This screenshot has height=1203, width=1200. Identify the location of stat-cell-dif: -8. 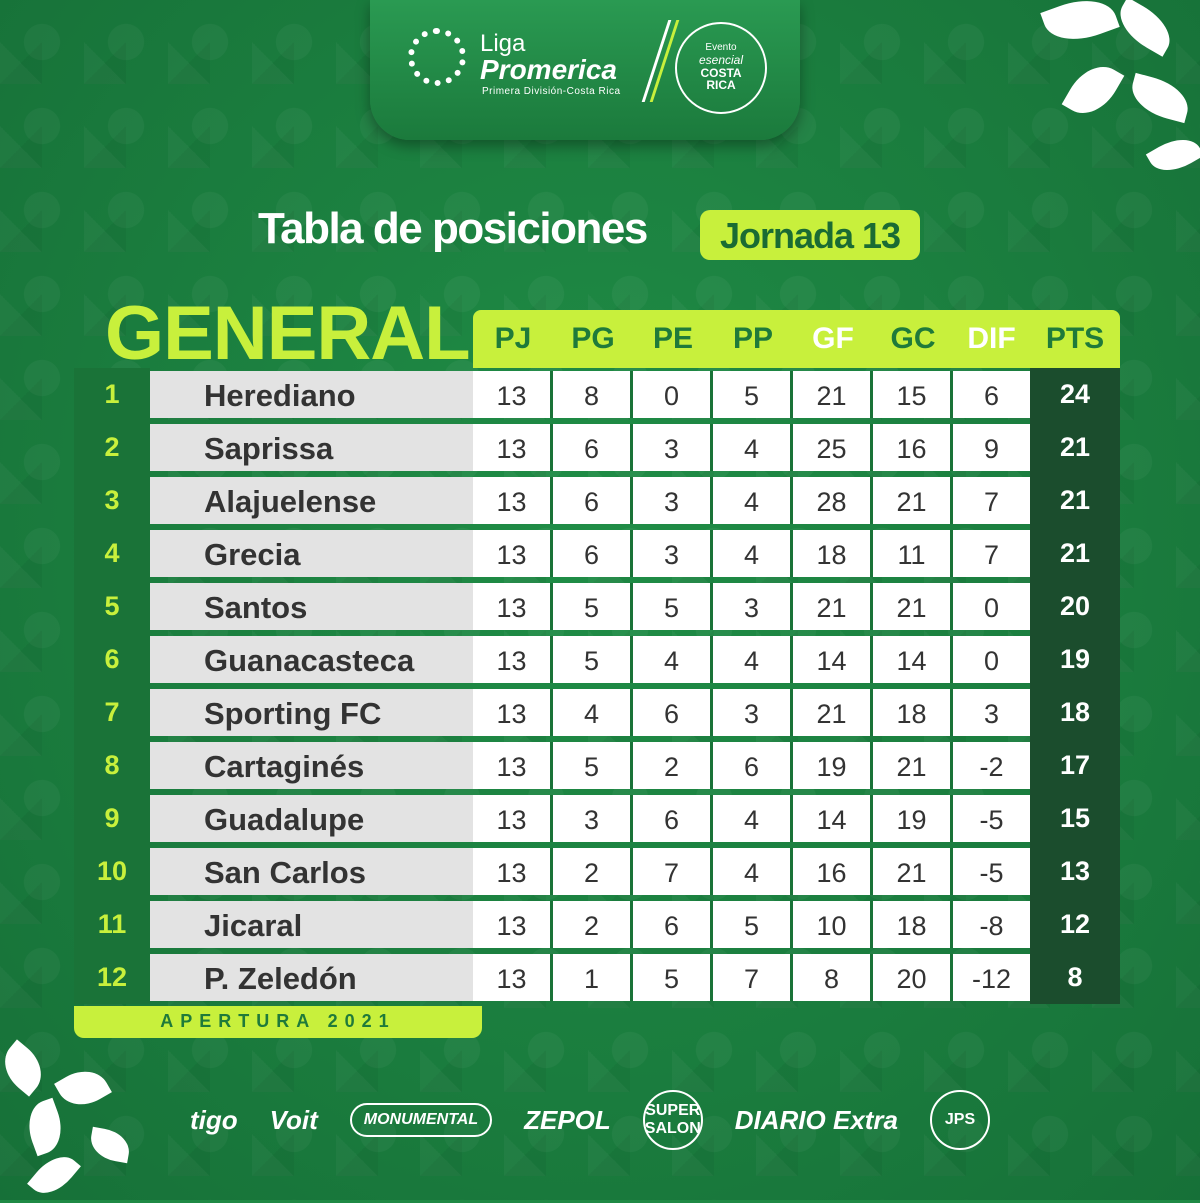
(991, 926).